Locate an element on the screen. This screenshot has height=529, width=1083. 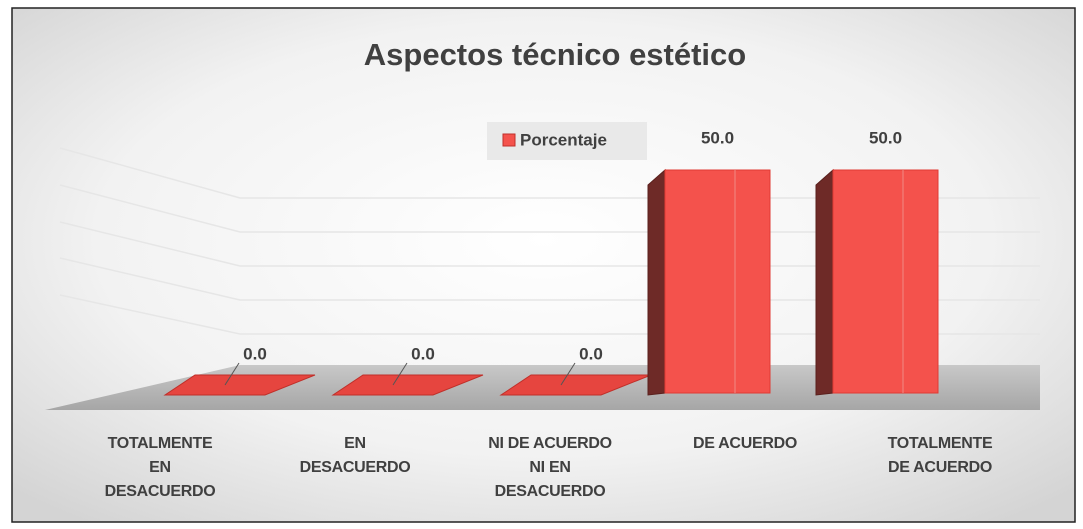
chart-title: Aspectos técnico estético is located at coordinates (555, 54).